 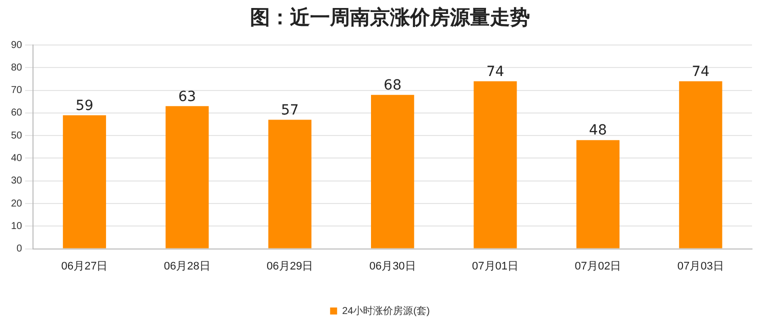 What do you see at coordinates (17, 113) in the screenshot?
I see `y-tick-label: 60` at bounding box center [17, 113].